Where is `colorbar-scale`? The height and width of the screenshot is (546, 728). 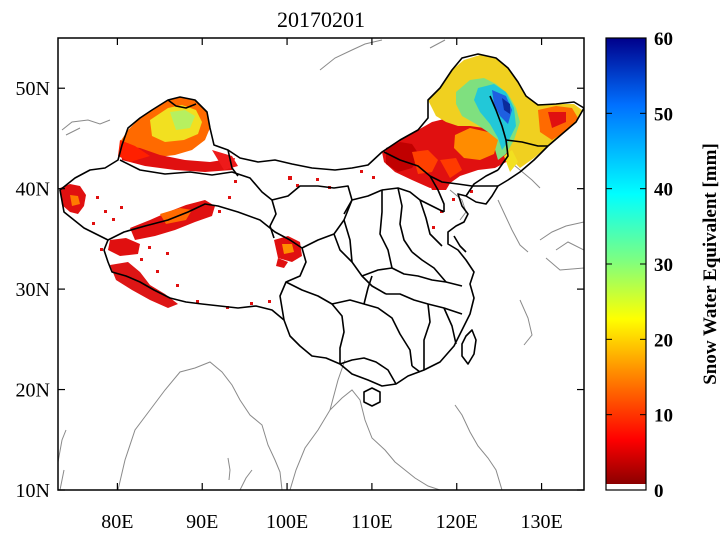 colorbar-scale is located at coordinates (626, 261).